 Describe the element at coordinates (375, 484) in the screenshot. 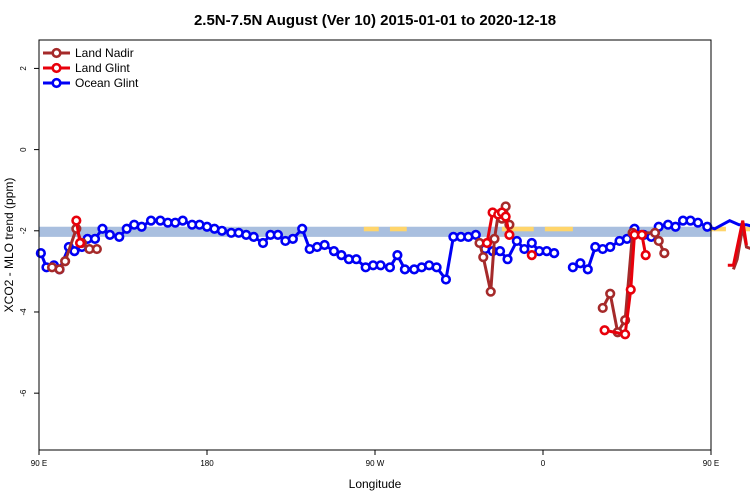

I see `x-axis-label: Longitude` at that location.